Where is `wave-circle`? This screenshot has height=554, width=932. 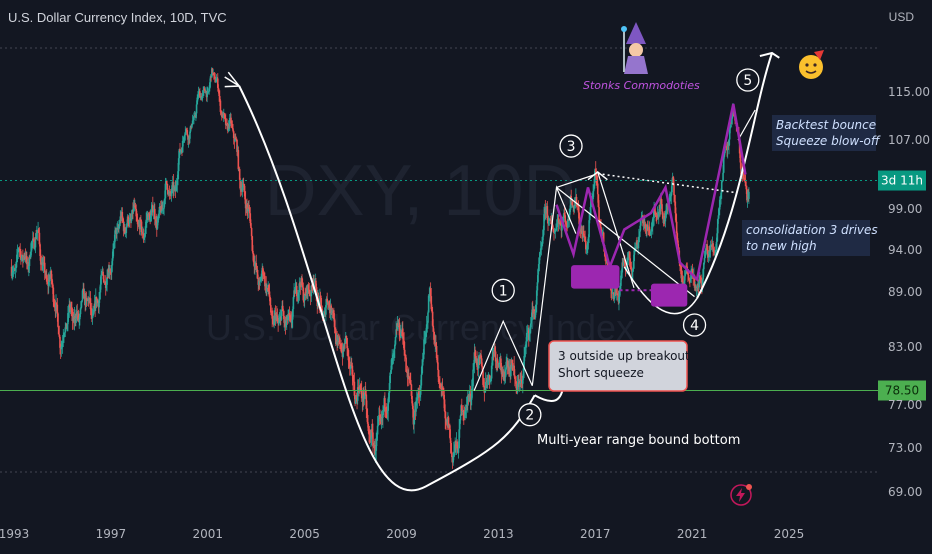
wave-circle is located at coordinates (748, 80).